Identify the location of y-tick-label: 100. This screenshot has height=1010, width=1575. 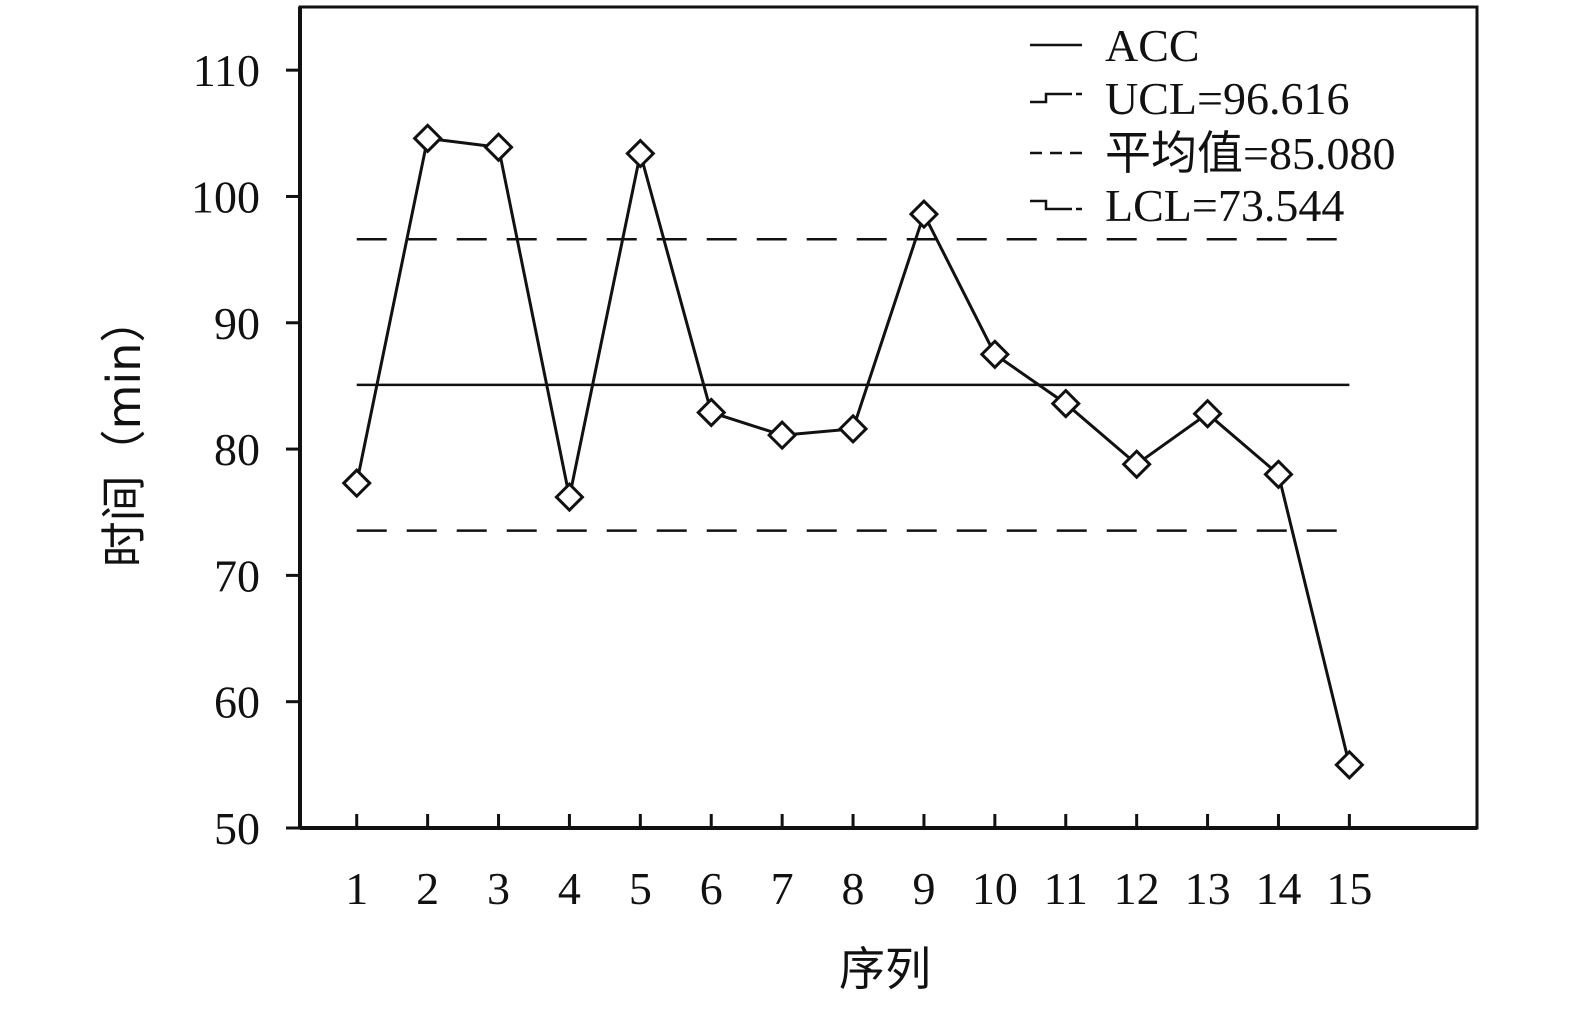
(225, 196).